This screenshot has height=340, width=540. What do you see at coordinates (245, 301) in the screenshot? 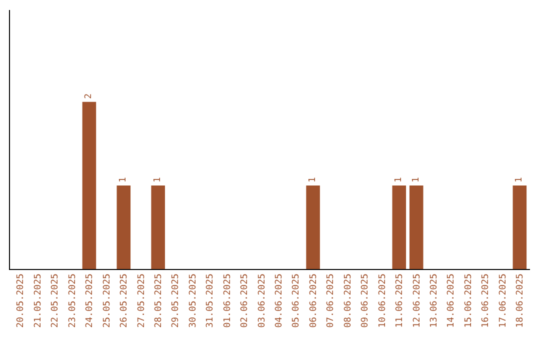
I see `x-tick-label: 02.06.2025` at bounding box center [245, 301].